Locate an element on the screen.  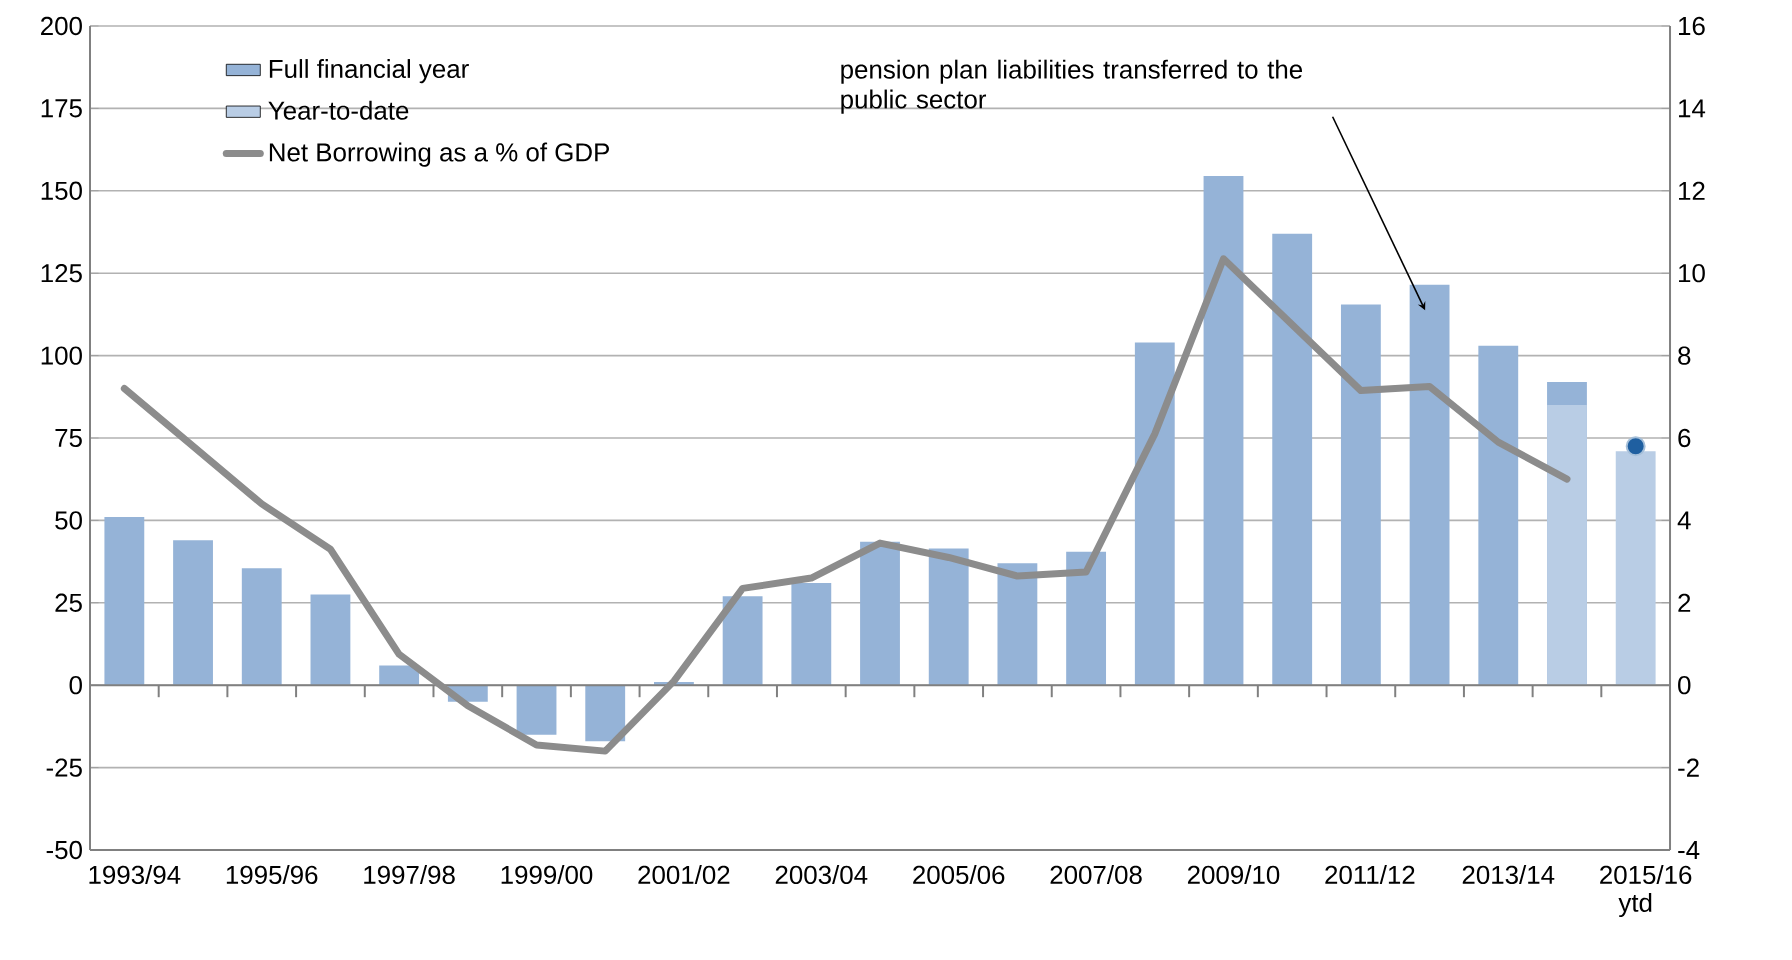
y-tick-label: -25 is located at coordinates (64, 767).